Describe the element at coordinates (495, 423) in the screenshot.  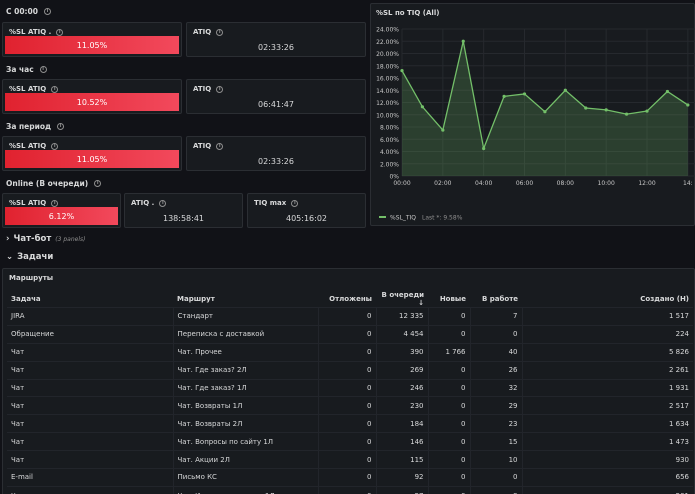
I see `table-cell: 23` at that location.